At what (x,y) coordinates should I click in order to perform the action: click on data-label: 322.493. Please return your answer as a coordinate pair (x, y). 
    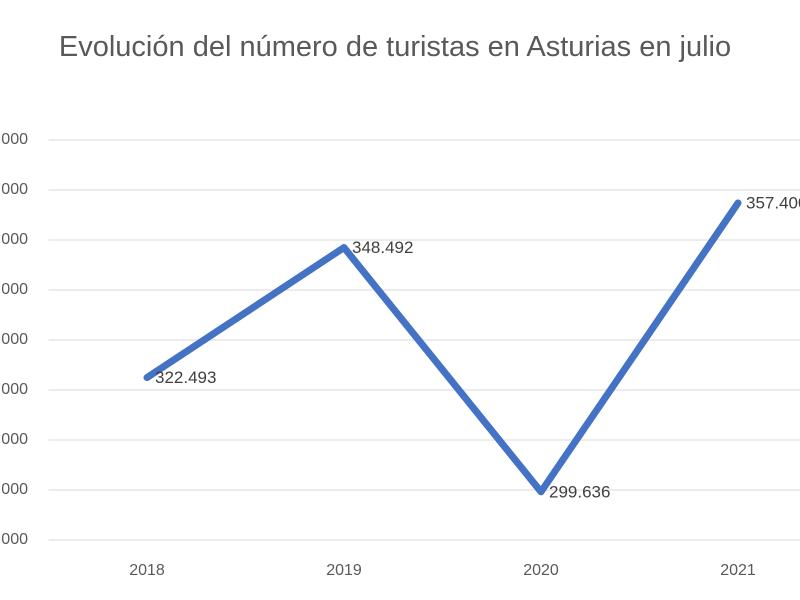
    Looking at the image, I should click on (185, 377).